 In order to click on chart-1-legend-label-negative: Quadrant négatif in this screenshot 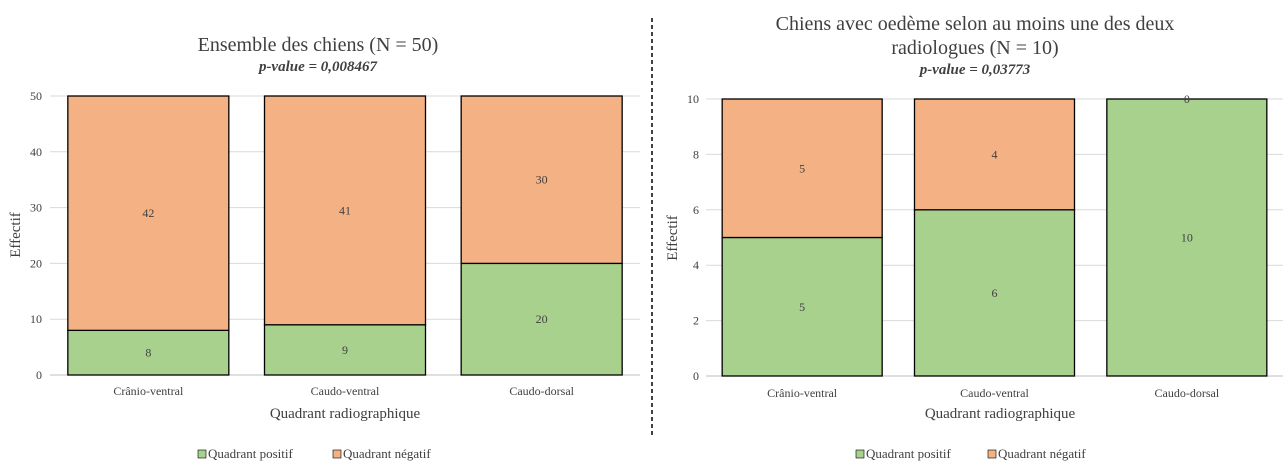, I will do `click(387, 453)`.